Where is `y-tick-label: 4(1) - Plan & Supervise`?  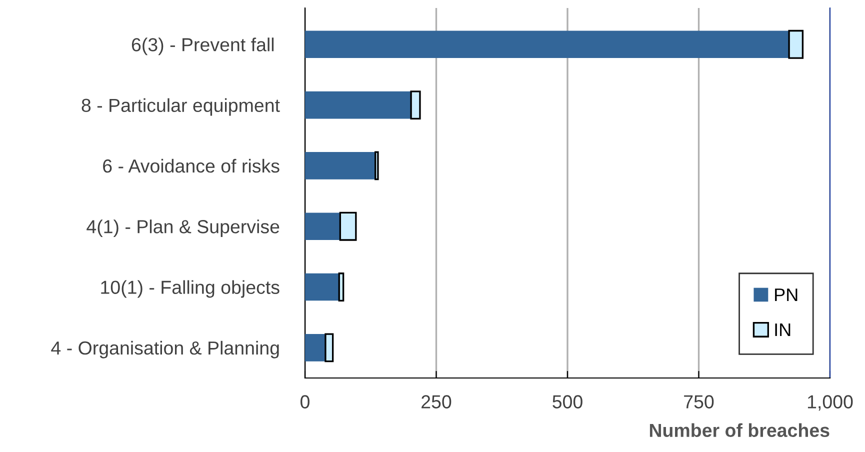 y-tick-label: 4(1) - Plan & Supervise is located at coordinates (183, 229).